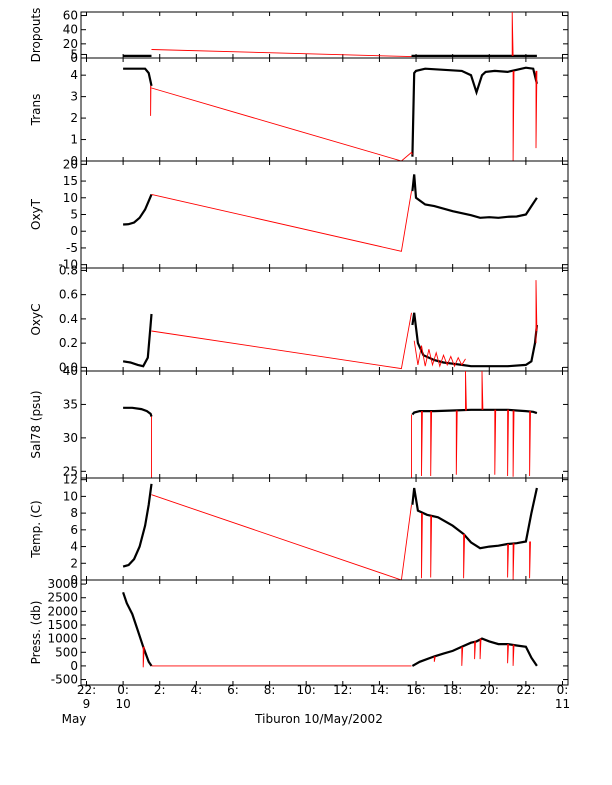 This screenshot has height=785, width=612. What do you see at coordinates (233, 690) in the screenshot?
I see `x-tick-label: 6:` at bounding box center [233, 690].